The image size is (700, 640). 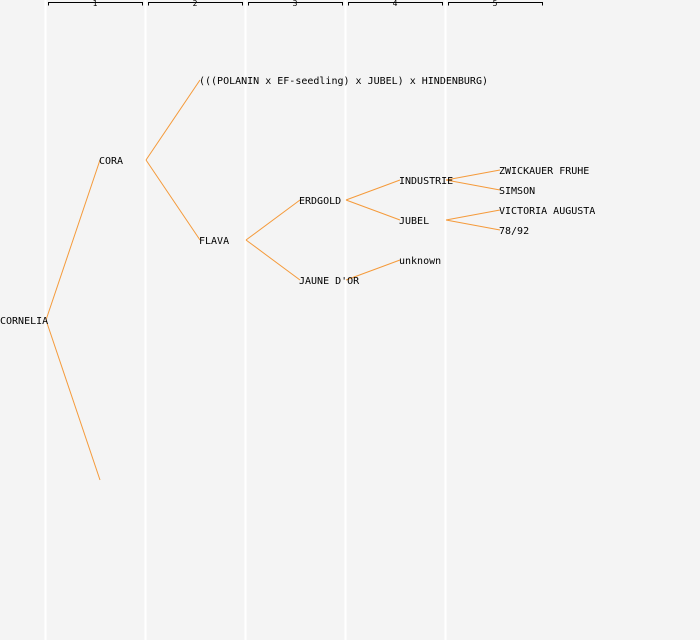 I want to click on generation-brackets, so click(x=295, y=4).